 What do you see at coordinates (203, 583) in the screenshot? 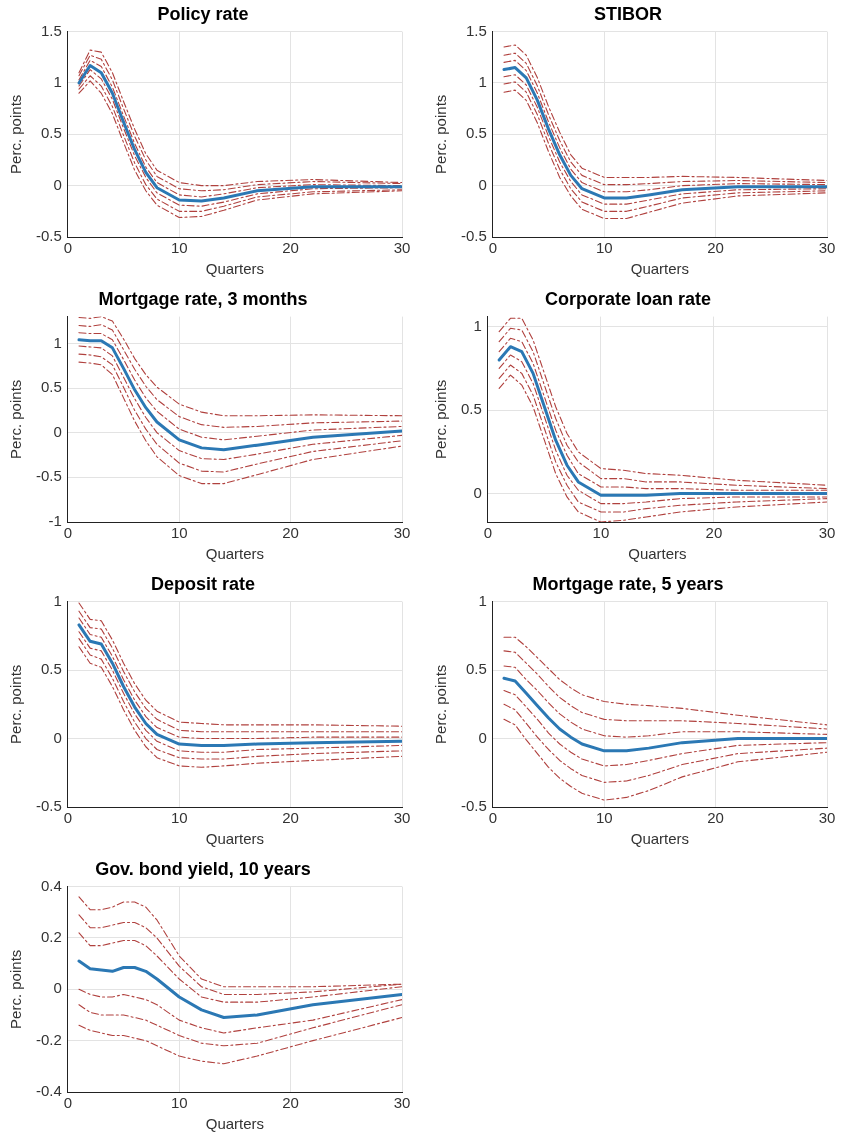
I see `chart-title: Deposit rate` at bounding box center [203, 583].